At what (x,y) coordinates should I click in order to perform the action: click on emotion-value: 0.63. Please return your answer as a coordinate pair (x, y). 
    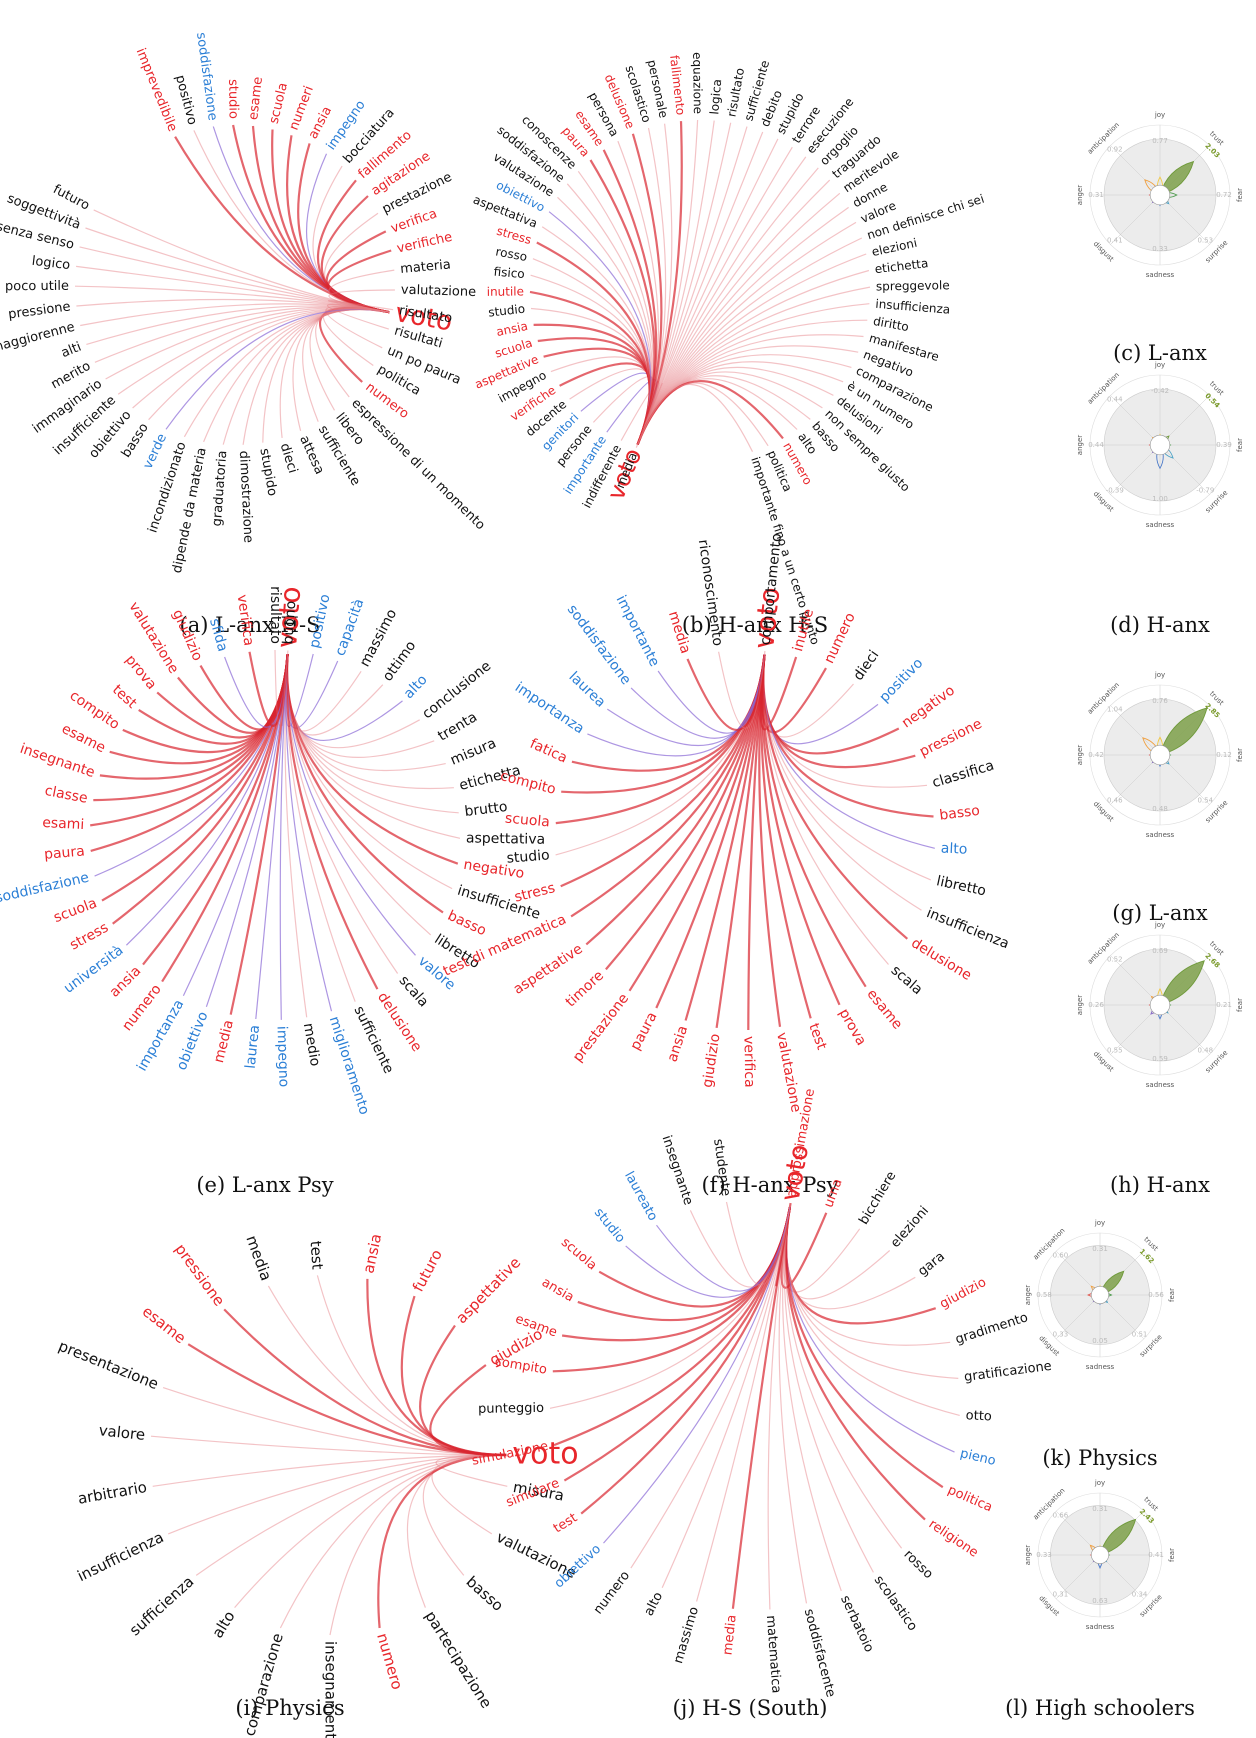
    Looking at the image, I should click on (1100, 1601).